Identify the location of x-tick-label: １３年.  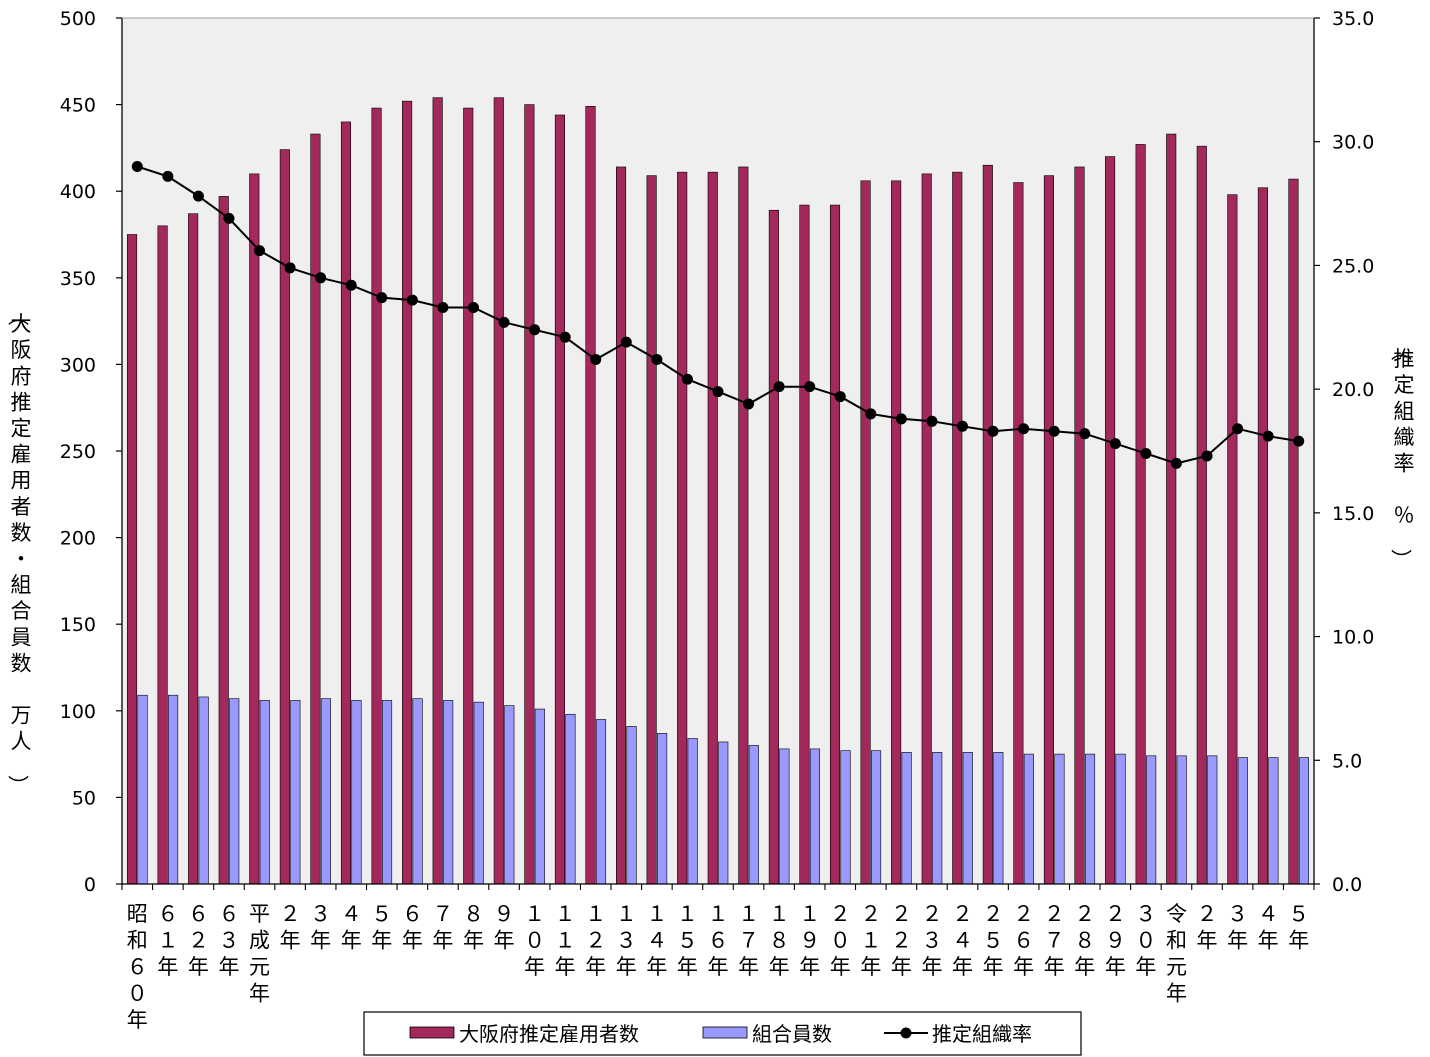
(626, 940).